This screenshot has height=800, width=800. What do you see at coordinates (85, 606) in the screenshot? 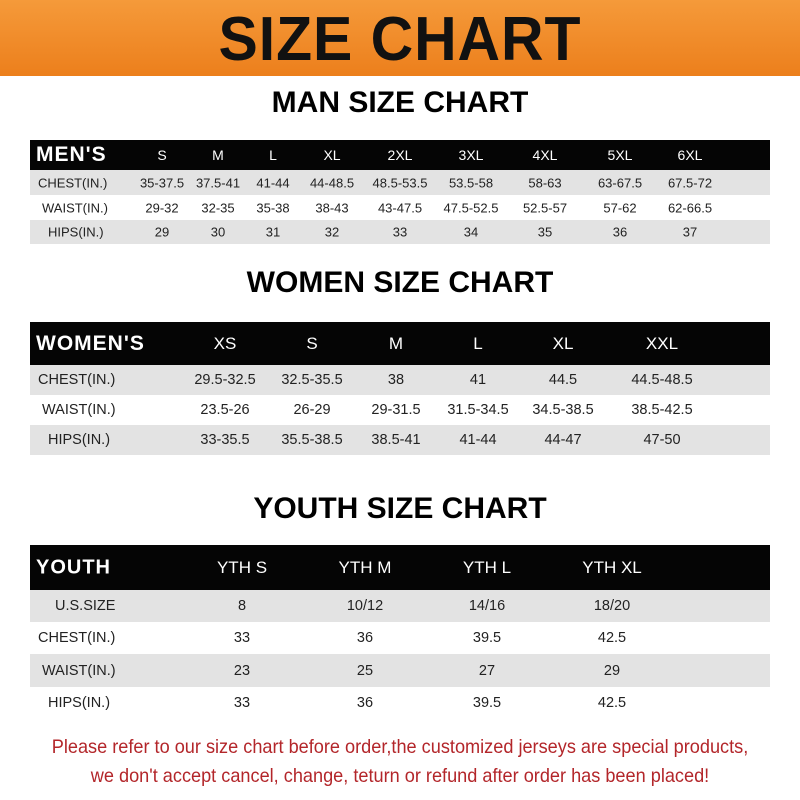
I see `row-label: U.S.SIZE` at bounding box center [85, 606].